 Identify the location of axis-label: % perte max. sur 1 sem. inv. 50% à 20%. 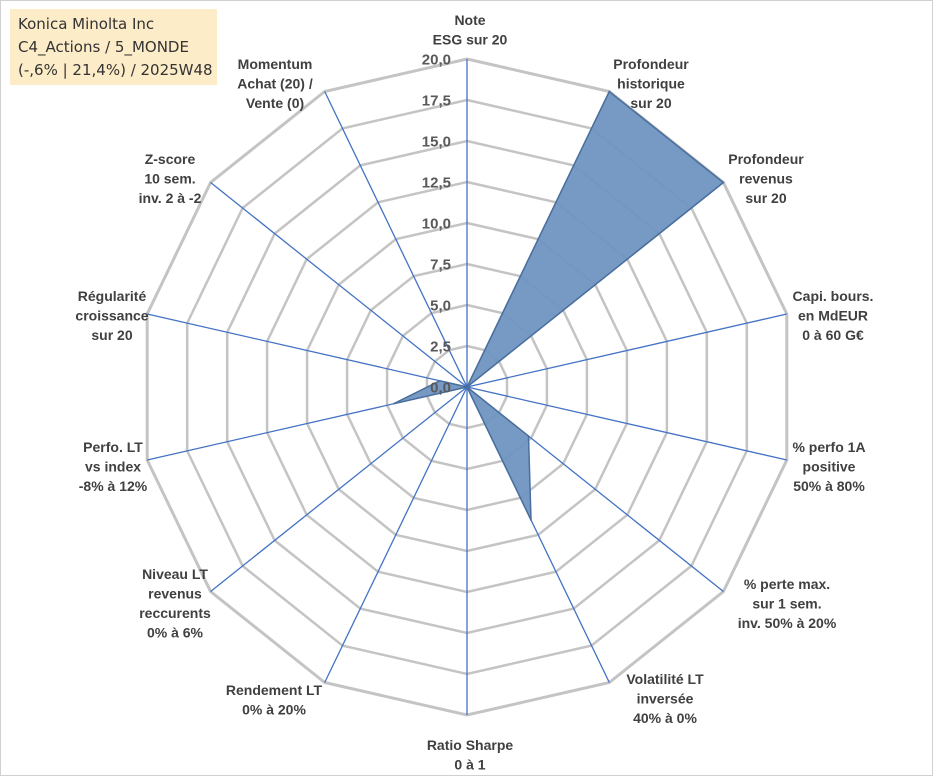
(787, 603).